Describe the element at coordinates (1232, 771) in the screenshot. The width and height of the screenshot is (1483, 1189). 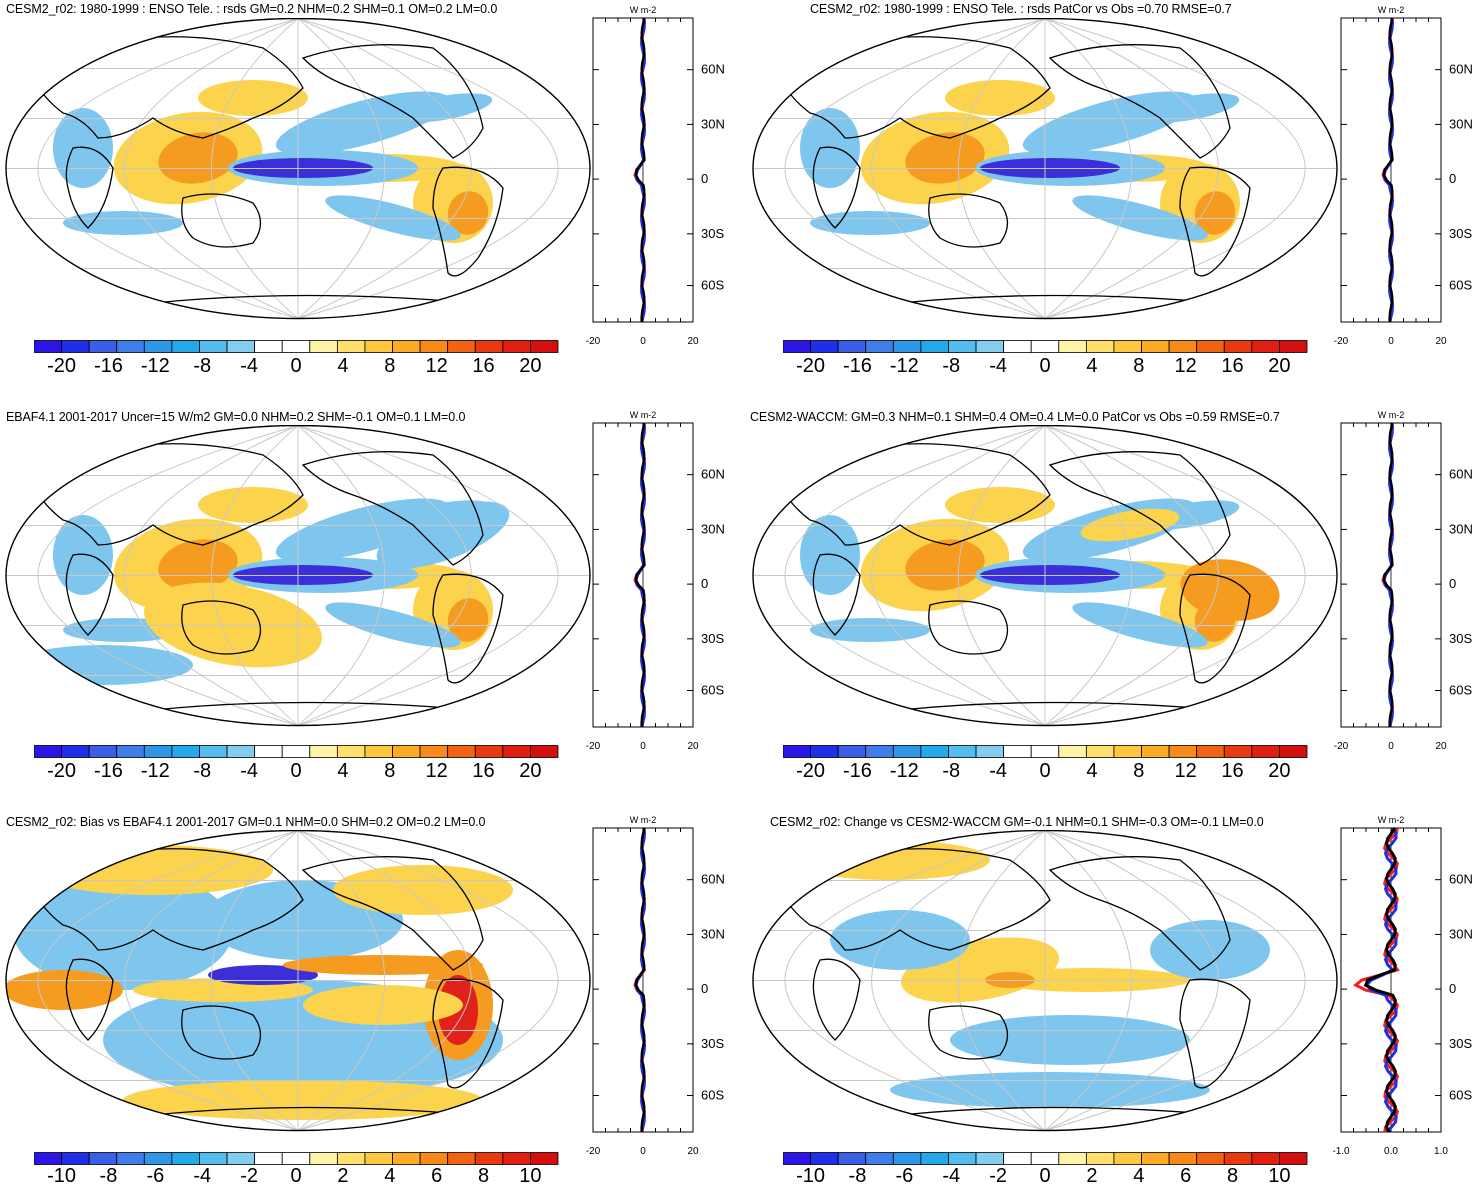
I see `colorbar-label: 16` at that location.